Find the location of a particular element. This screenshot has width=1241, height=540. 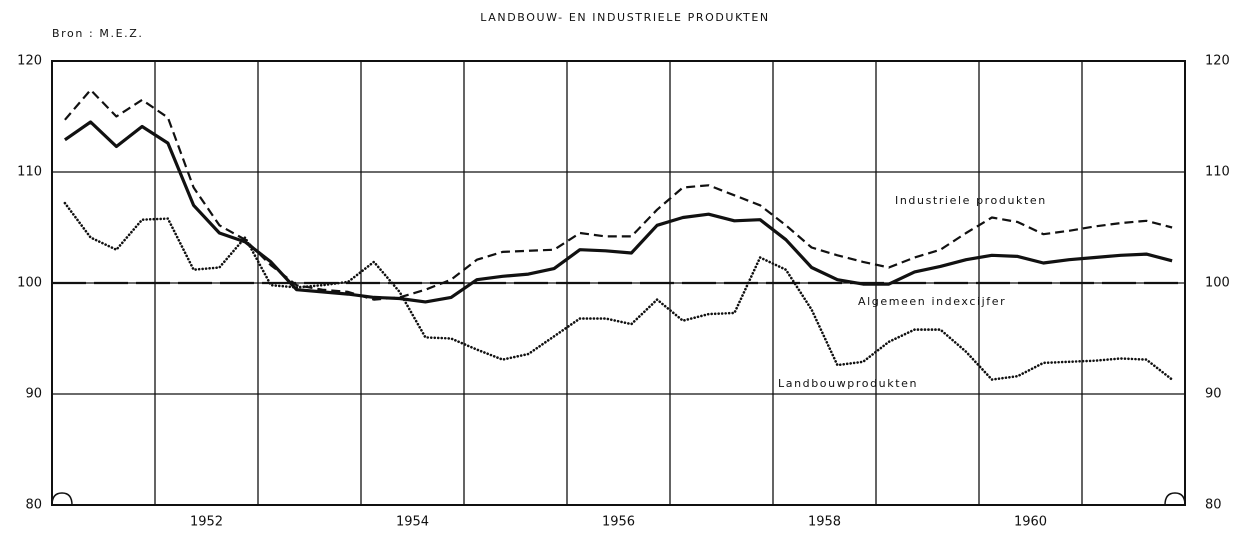

series-label: Algemeen indexcijfer is located at coordinates (932, 301).